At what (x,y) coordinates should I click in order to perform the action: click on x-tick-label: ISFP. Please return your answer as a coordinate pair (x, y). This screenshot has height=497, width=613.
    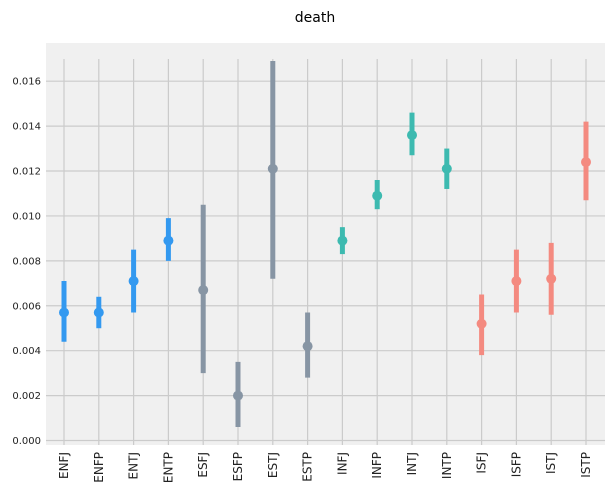
    Looking at the image, I should click on (516, 464).